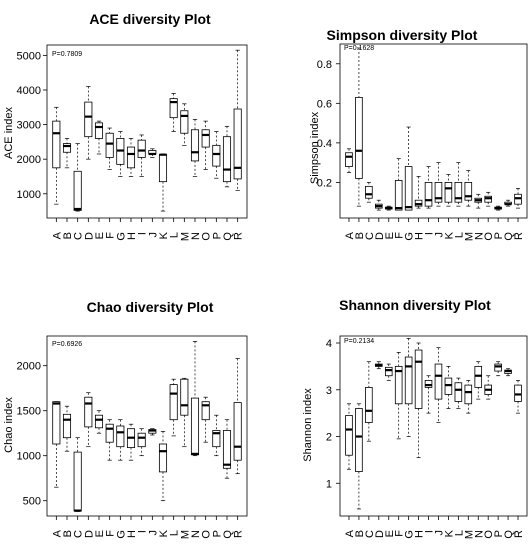 Image resolution: width=532 pixels, height=555 pixels. What do you see at coordinates (100, 533) in the screenshot?
I see `chao-category-label: E` at bounding box center [100, 533].